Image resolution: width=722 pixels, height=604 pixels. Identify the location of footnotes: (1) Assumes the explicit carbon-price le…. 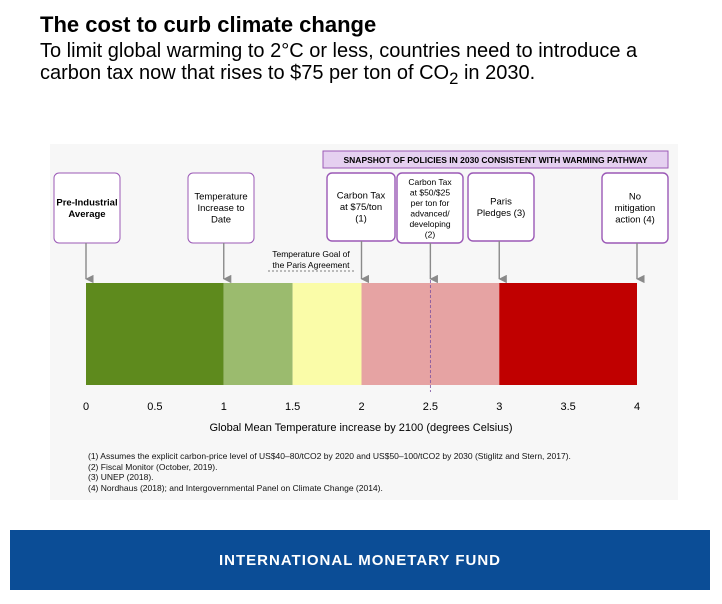
(329, 472).